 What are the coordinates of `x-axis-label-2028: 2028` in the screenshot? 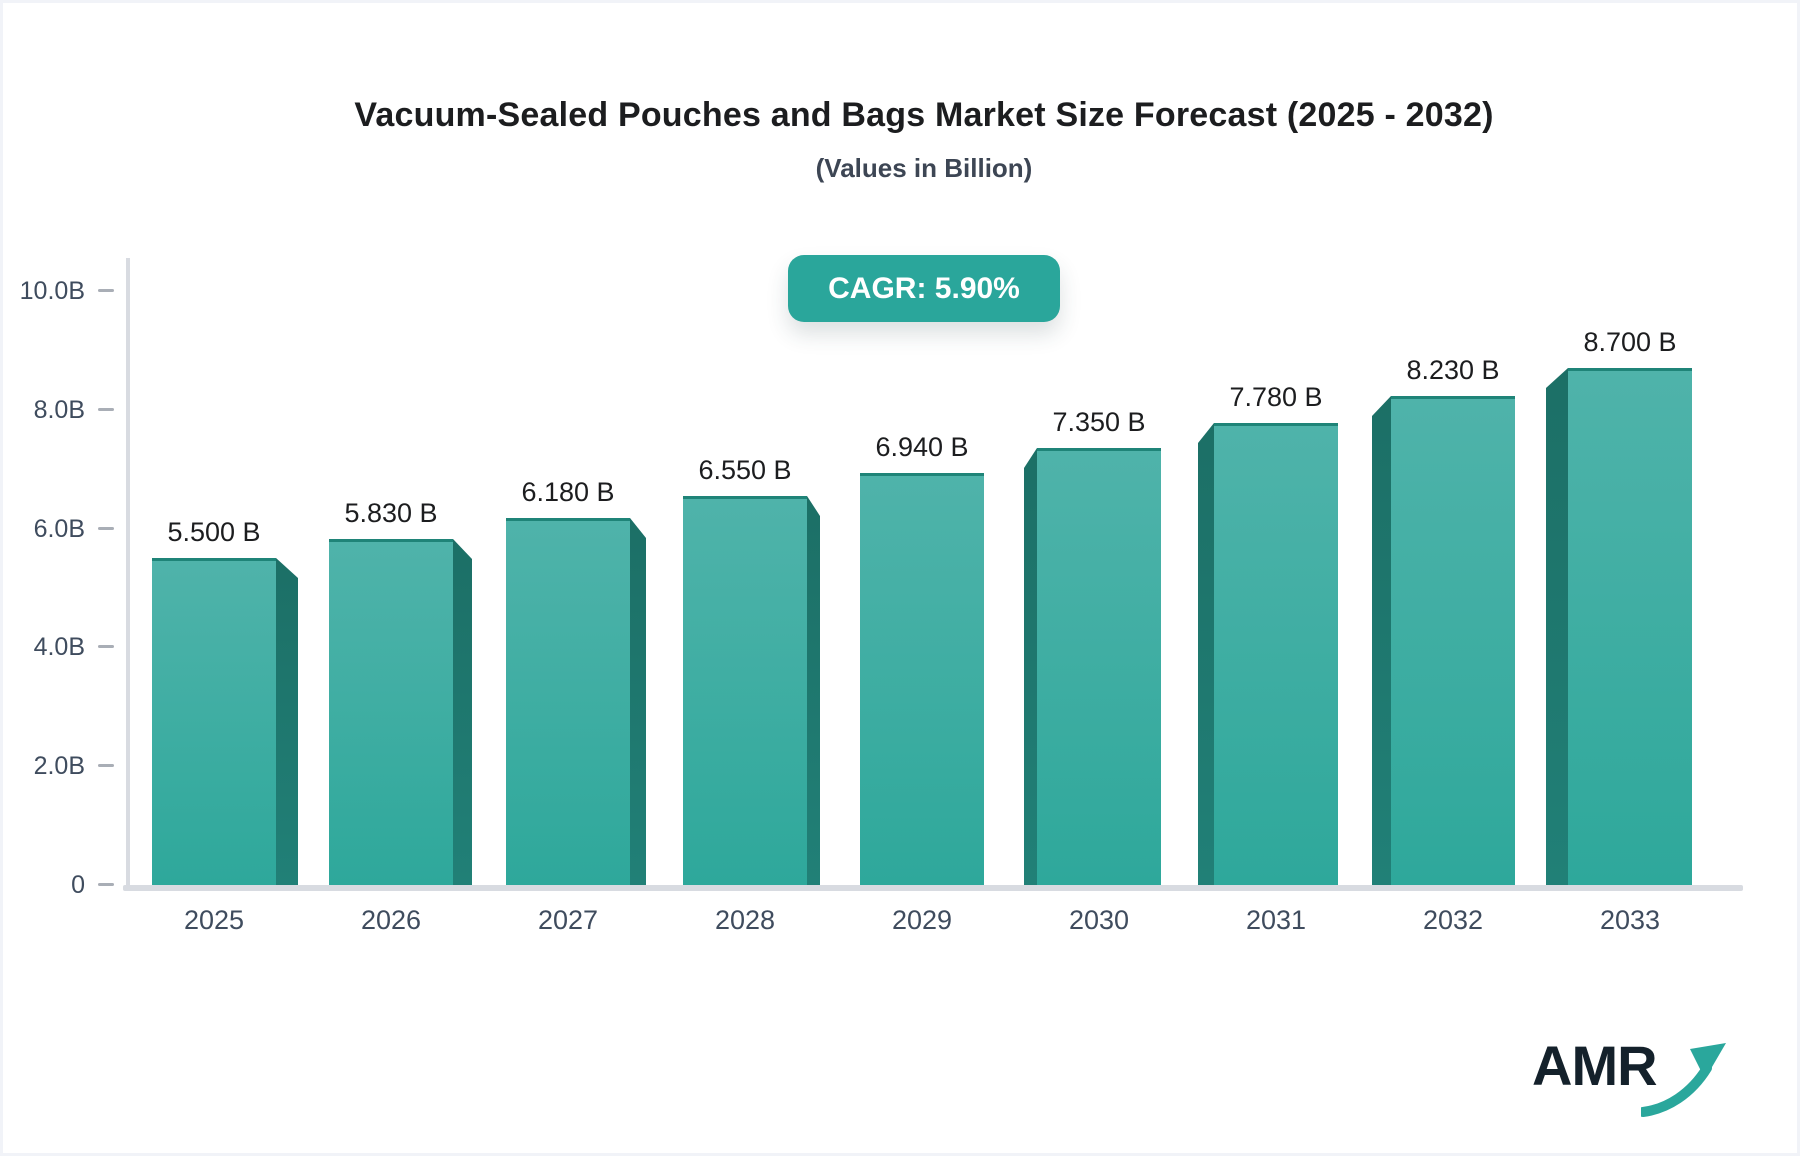 It's located at (745, 920).